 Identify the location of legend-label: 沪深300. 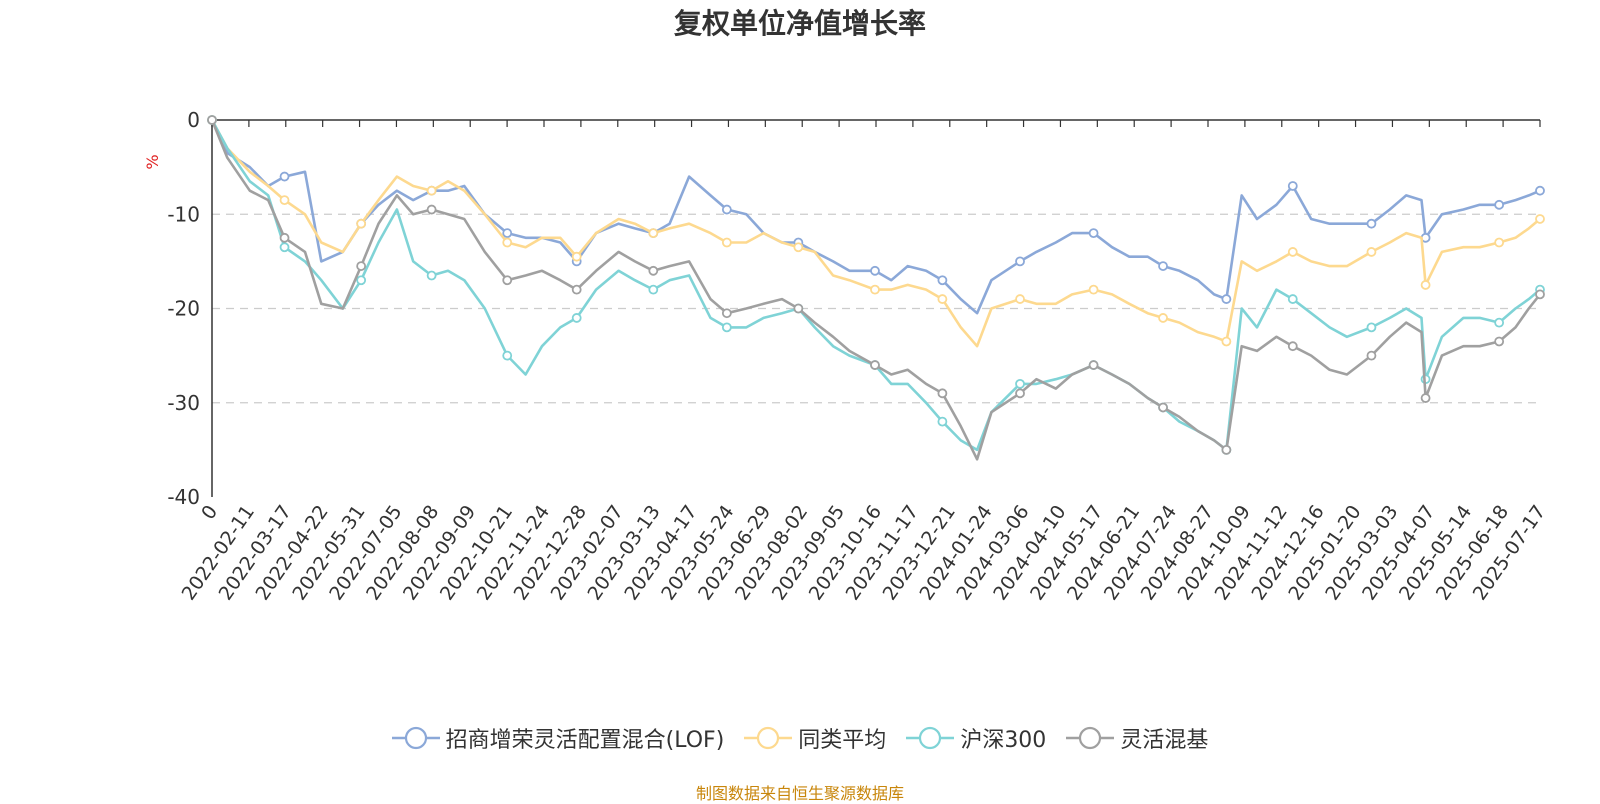
(1003, 740).